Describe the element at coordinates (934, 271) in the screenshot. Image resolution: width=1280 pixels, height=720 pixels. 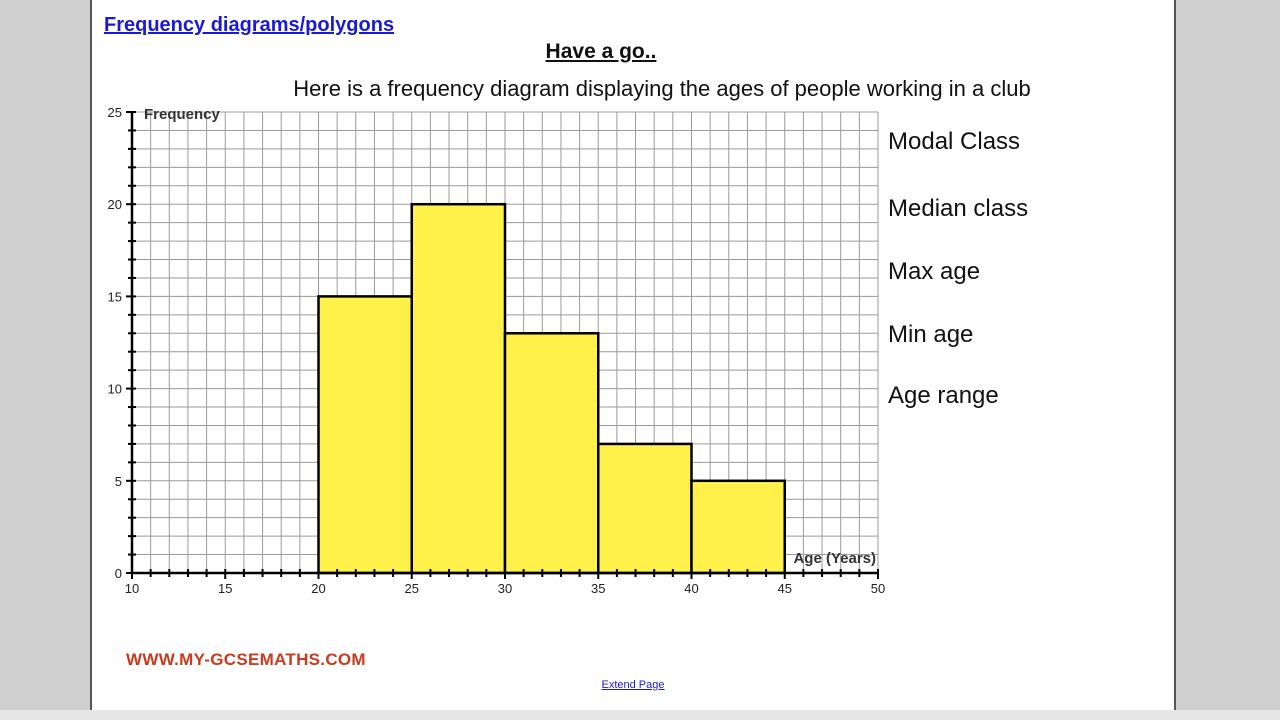
I see `question-max-age: Max age` at that location.